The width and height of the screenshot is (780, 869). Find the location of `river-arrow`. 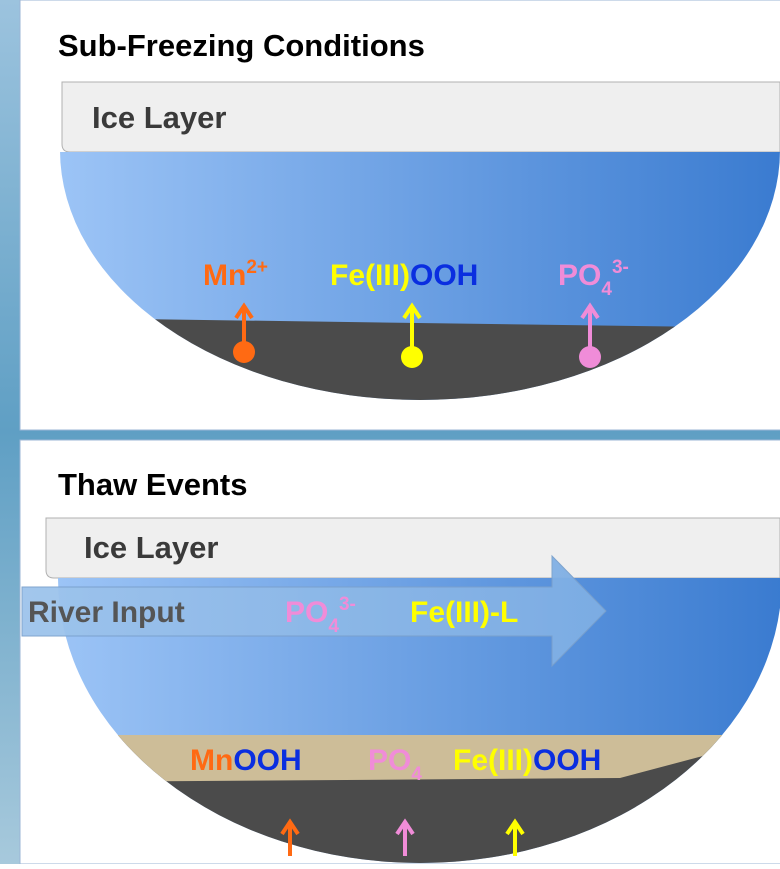

river-arrow is located at coordinates (314, 611).